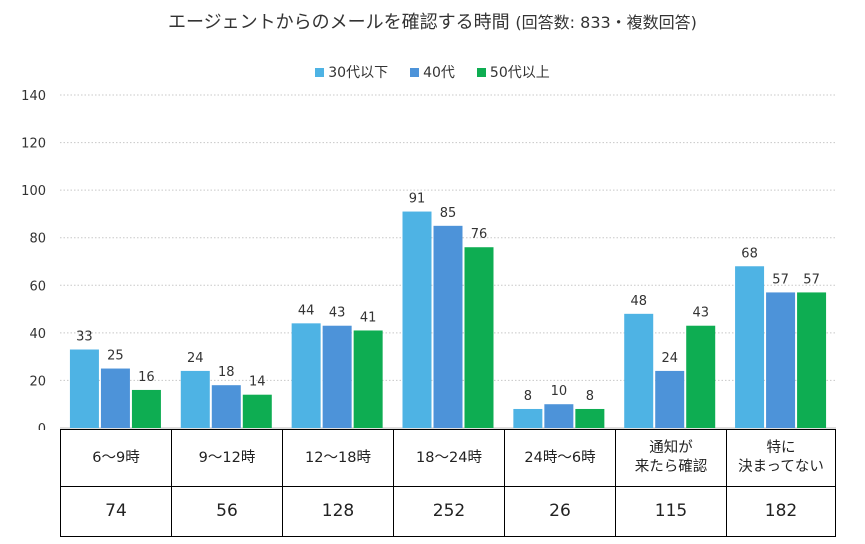 The width and height of the screenshot is (865, 544). What do you see at coordinates (84, 337) in the screenshot?
I see `data-label: 33` at bounding box center [84, 337].